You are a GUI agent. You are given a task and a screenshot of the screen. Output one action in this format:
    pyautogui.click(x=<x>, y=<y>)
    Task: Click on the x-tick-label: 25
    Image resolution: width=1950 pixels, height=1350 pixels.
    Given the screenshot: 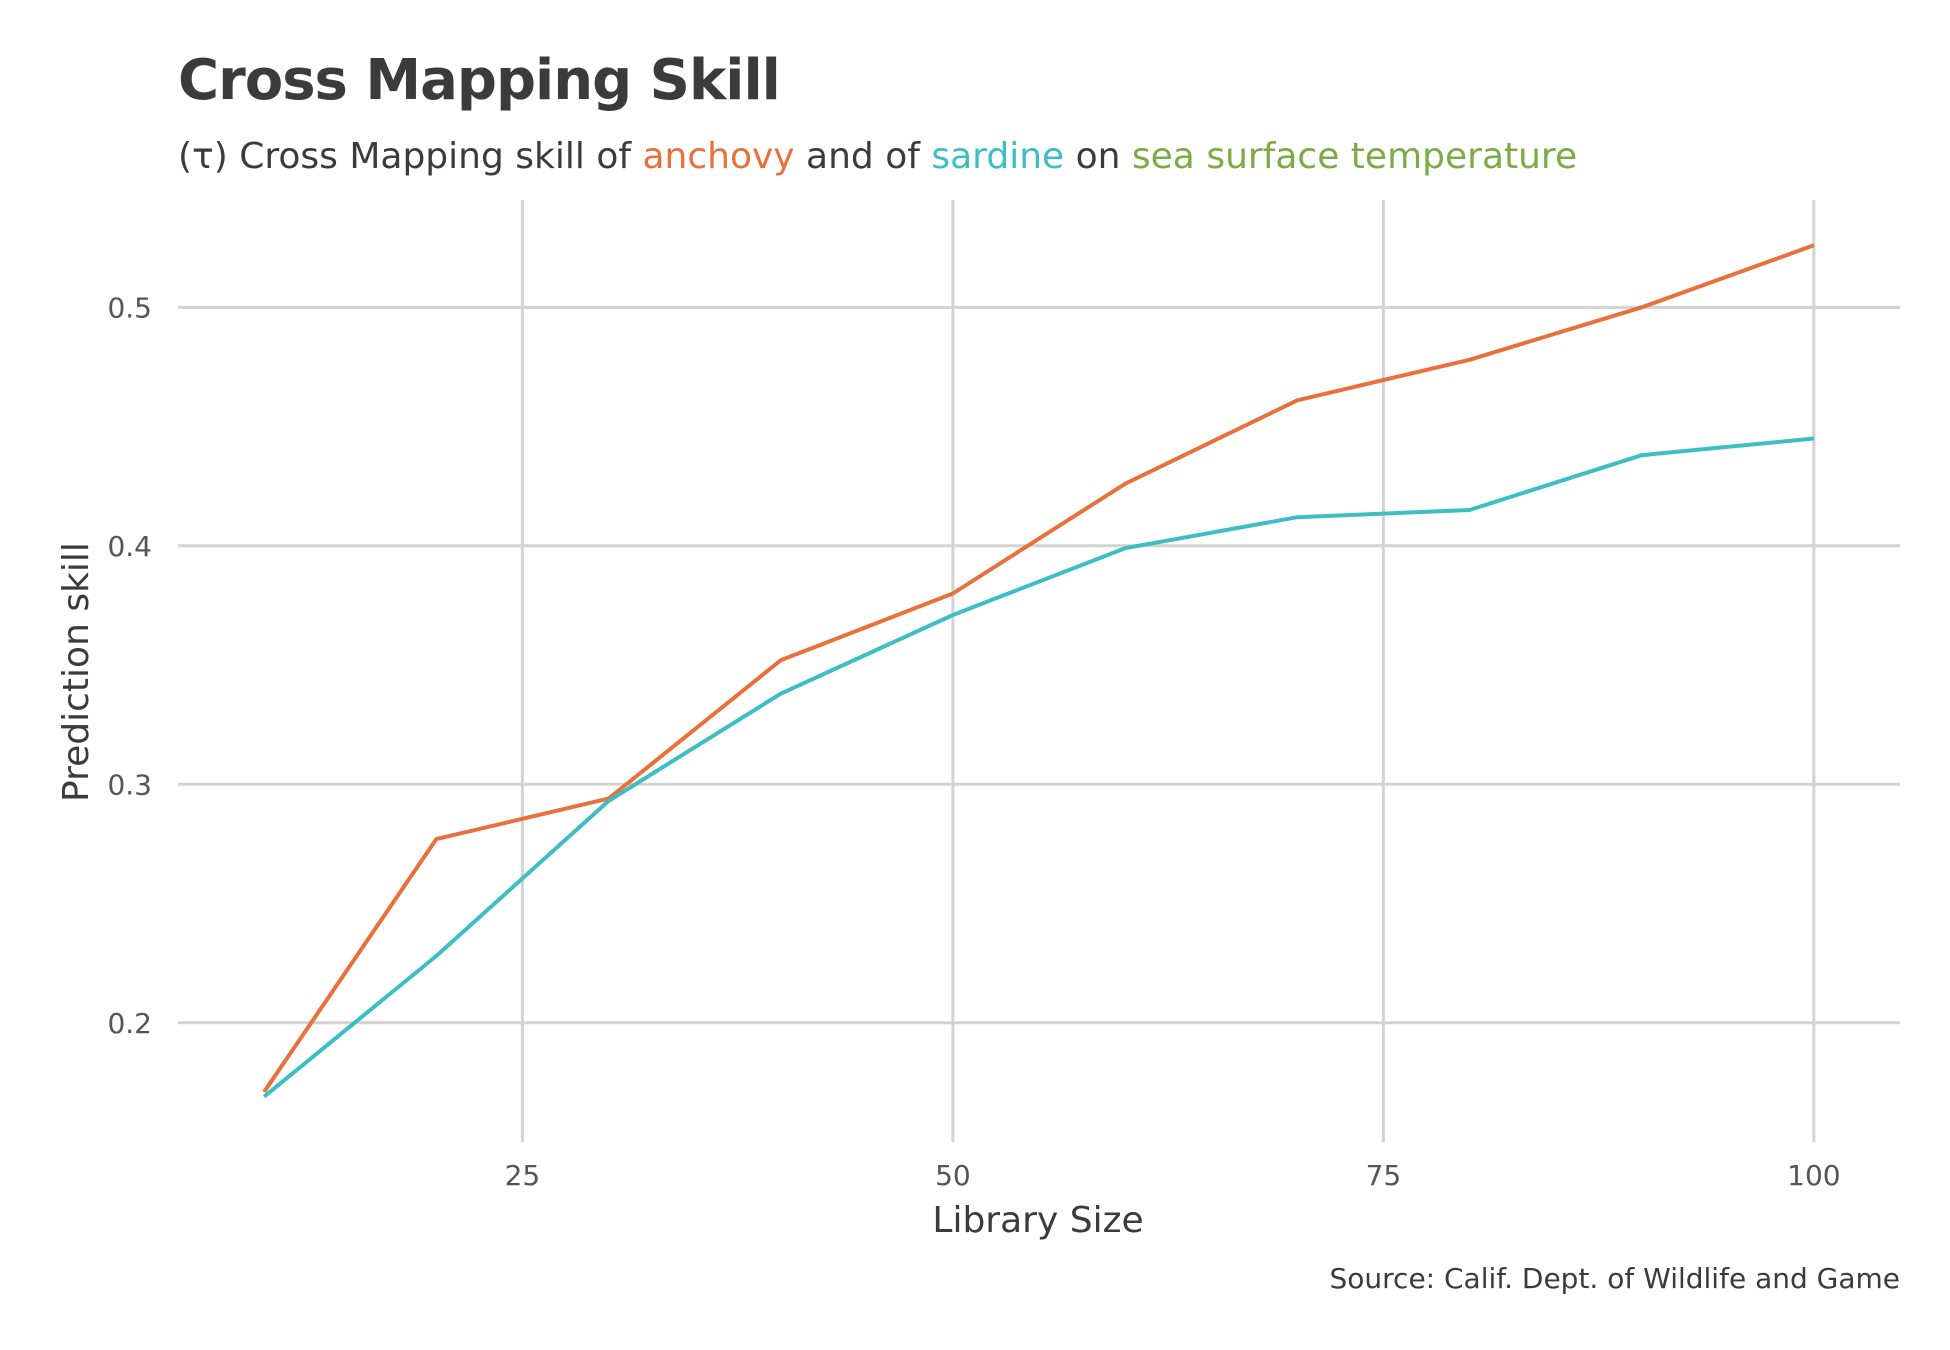 What is the action you would take?
    pyautogui.click(x=523, y=1175)
    